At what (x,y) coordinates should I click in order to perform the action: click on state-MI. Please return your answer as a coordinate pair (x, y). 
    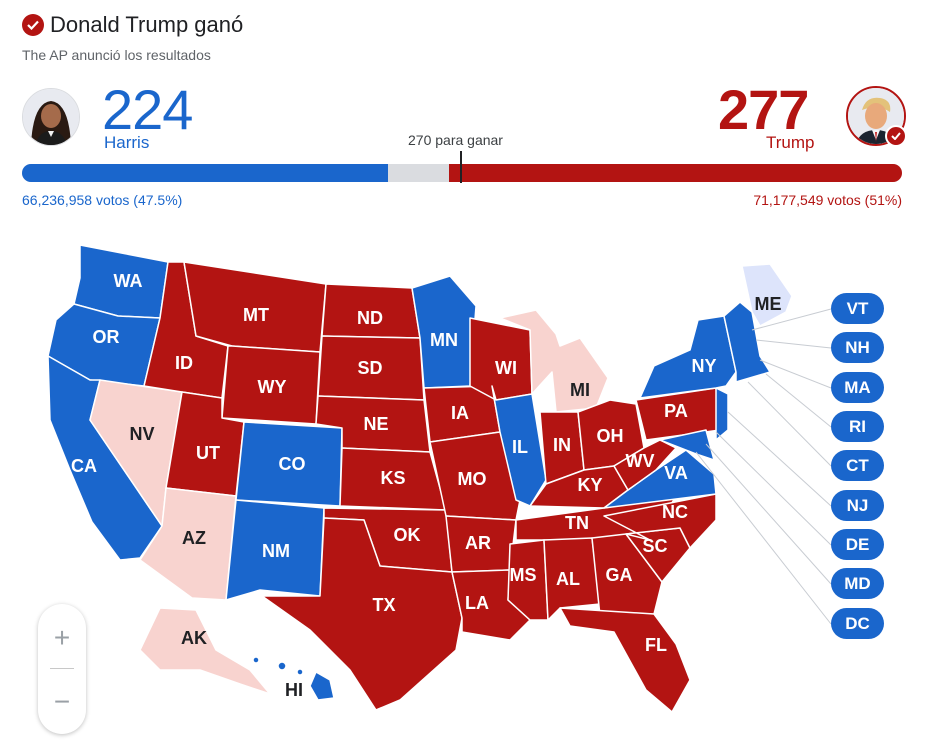
    Looking at the image, I should click on (554, 361).